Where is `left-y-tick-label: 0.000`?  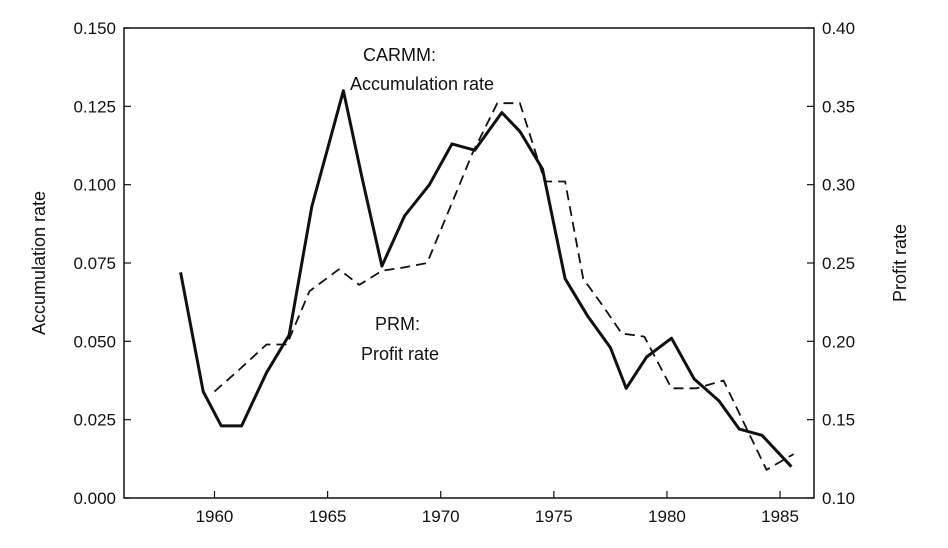
left-y-tick-label: 0.000 is located at coordinates (94, 498).